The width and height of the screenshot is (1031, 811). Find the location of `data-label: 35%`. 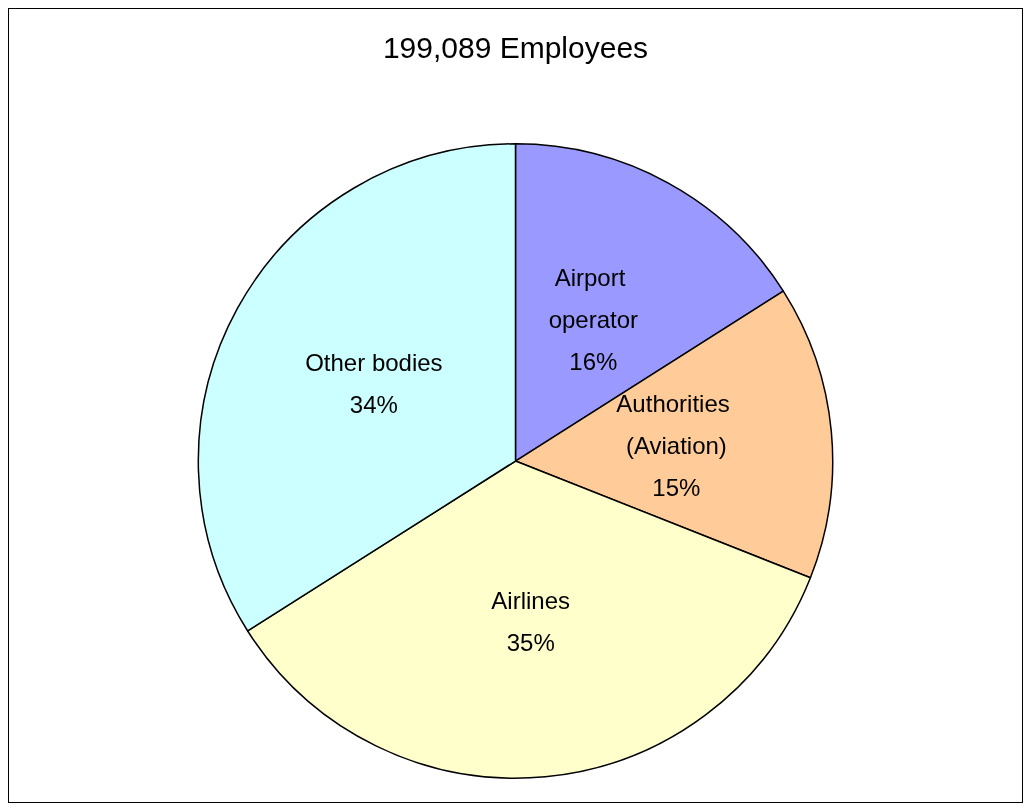

data-label: 35% is located at coordinates (530, 643).